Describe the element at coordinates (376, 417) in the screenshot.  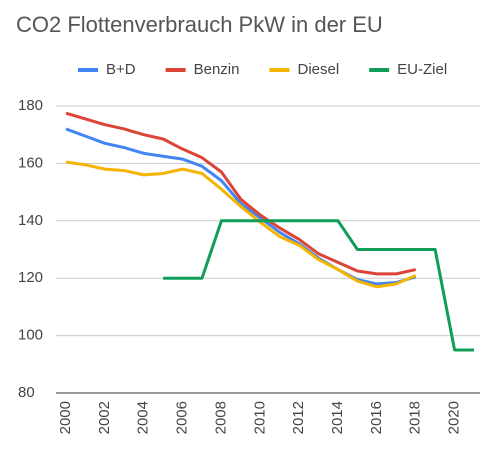
I see `x-tick-label: 2016` at that location.